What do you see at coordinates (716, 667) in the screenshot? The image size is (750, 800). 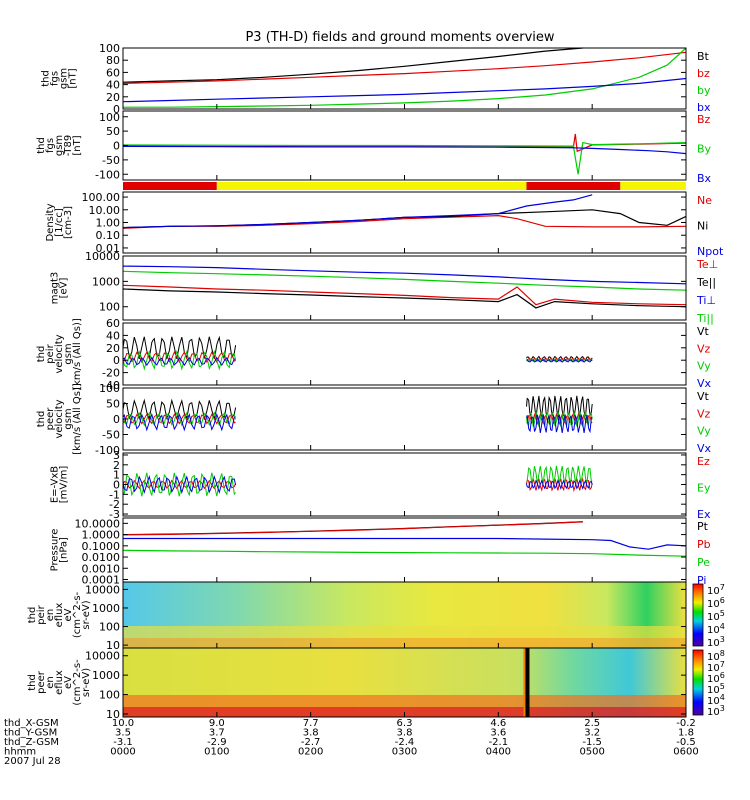 I see `colorbar-label: 10⁷` at bounding box center [716, 667].